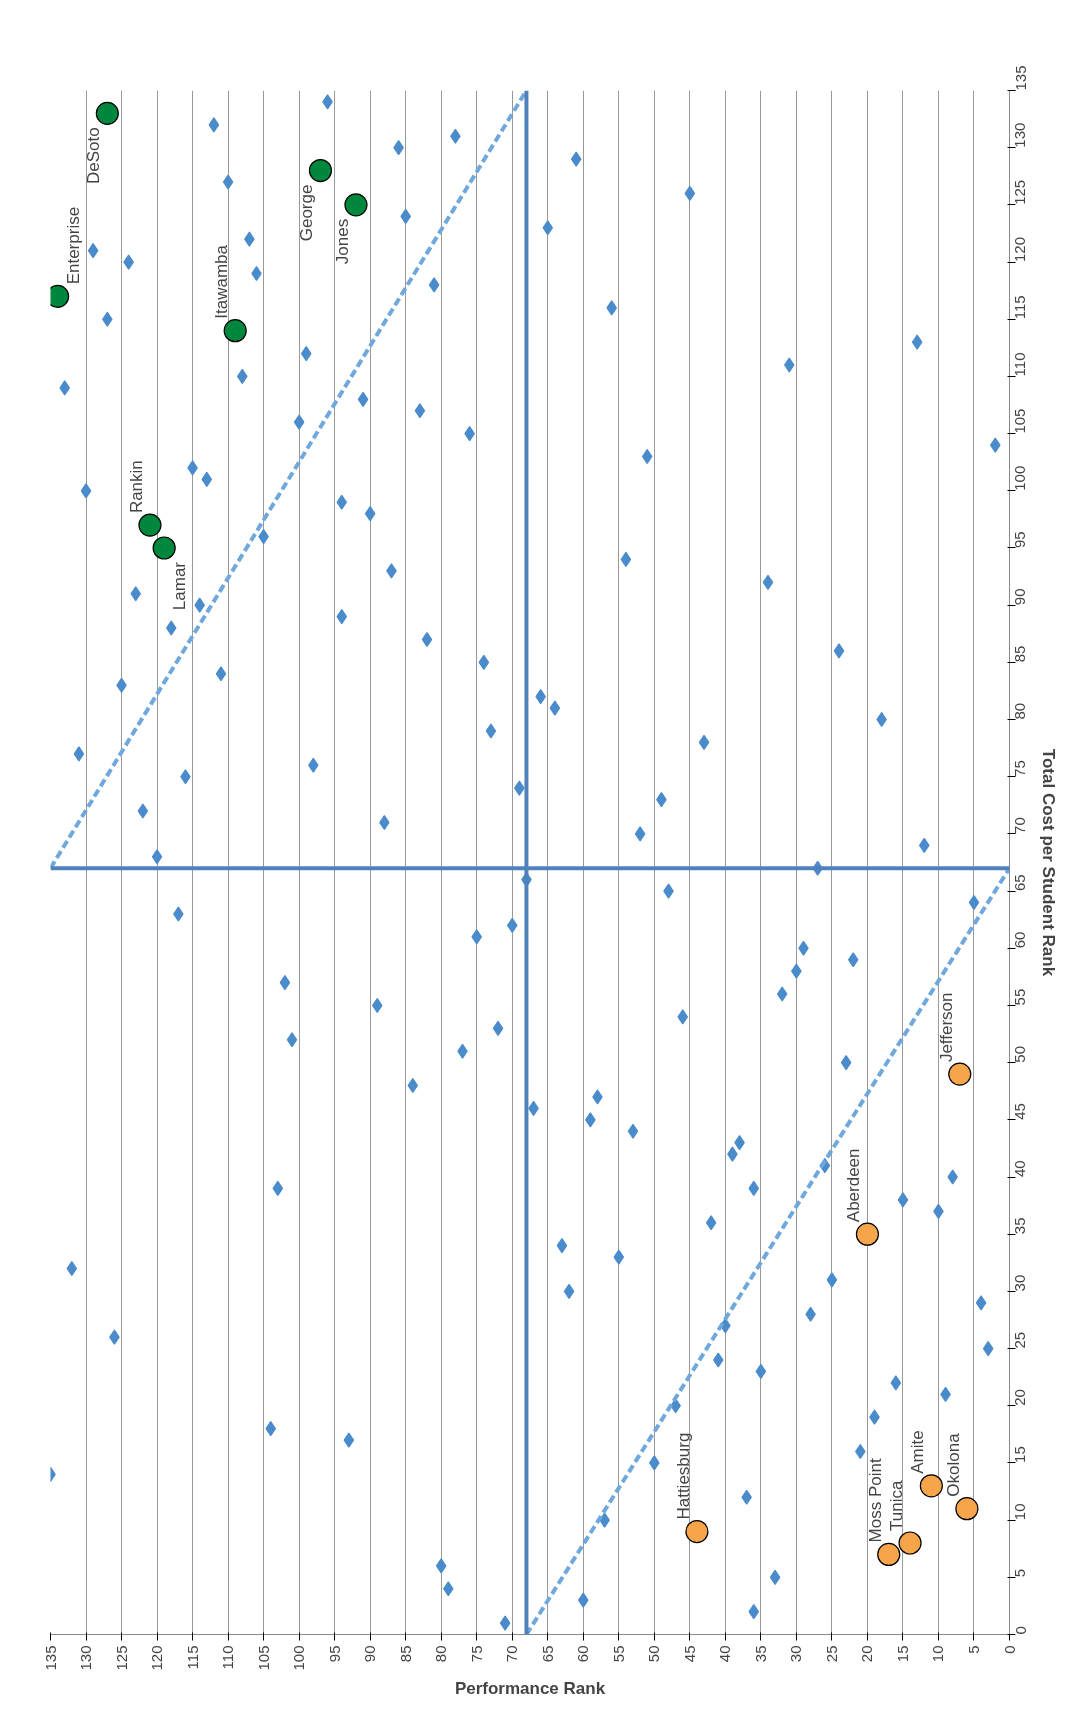 Image resolution: width=1078 pixels, height=1732 pixels. I want to click on y-tick-label: 105, so click(1020, 421).